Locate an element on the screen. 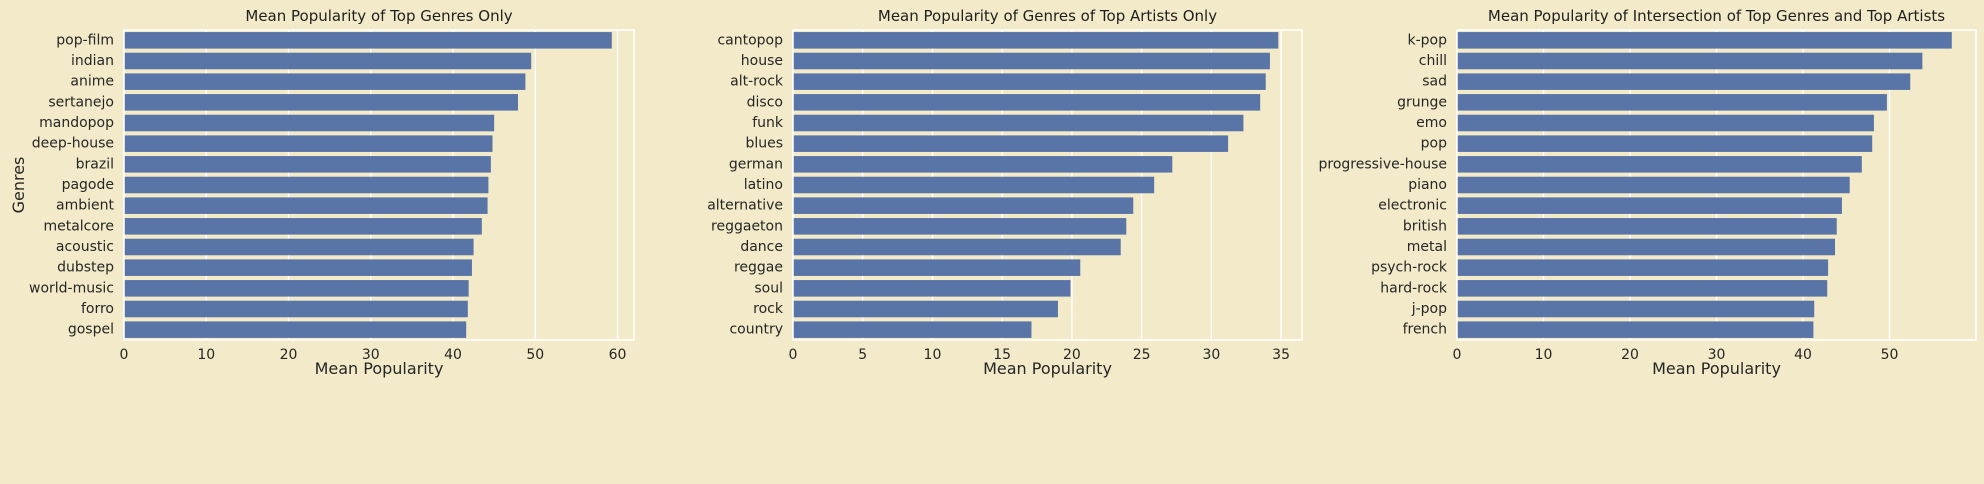 This screenshot has width=1984, height=484. y-tick-label: cantopop is located at coordinates (750, 40).